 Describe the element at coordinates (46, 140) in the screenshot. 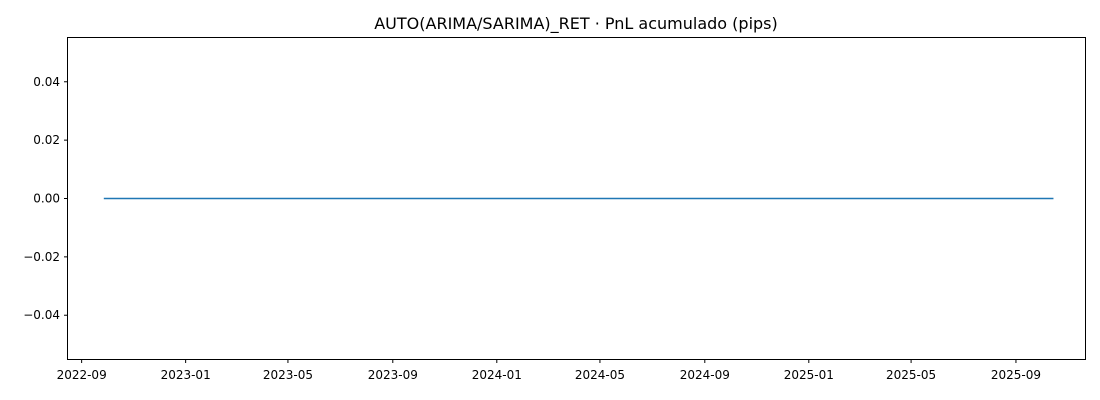

I see `y-tick-label: 0.02` at that location.